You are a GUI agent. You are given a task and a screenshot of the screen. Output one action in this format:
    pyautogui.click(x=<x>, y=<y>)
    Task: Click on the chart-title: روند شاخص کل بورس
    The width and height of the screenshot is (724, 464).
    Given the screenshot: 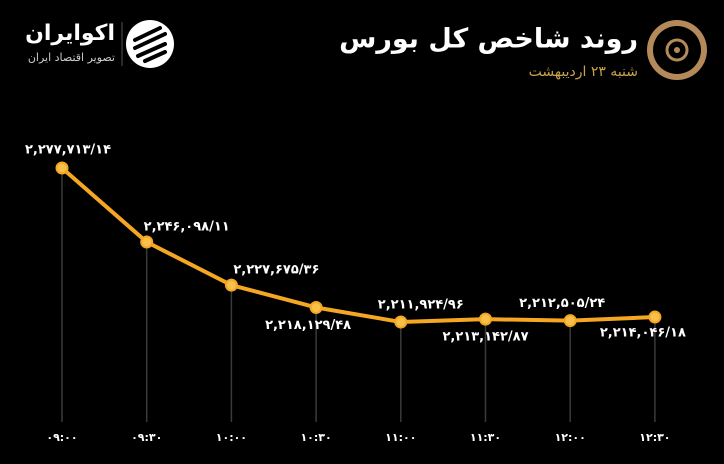 What is the action you would take?
    pyautogui.click(x=488, y=39)
    